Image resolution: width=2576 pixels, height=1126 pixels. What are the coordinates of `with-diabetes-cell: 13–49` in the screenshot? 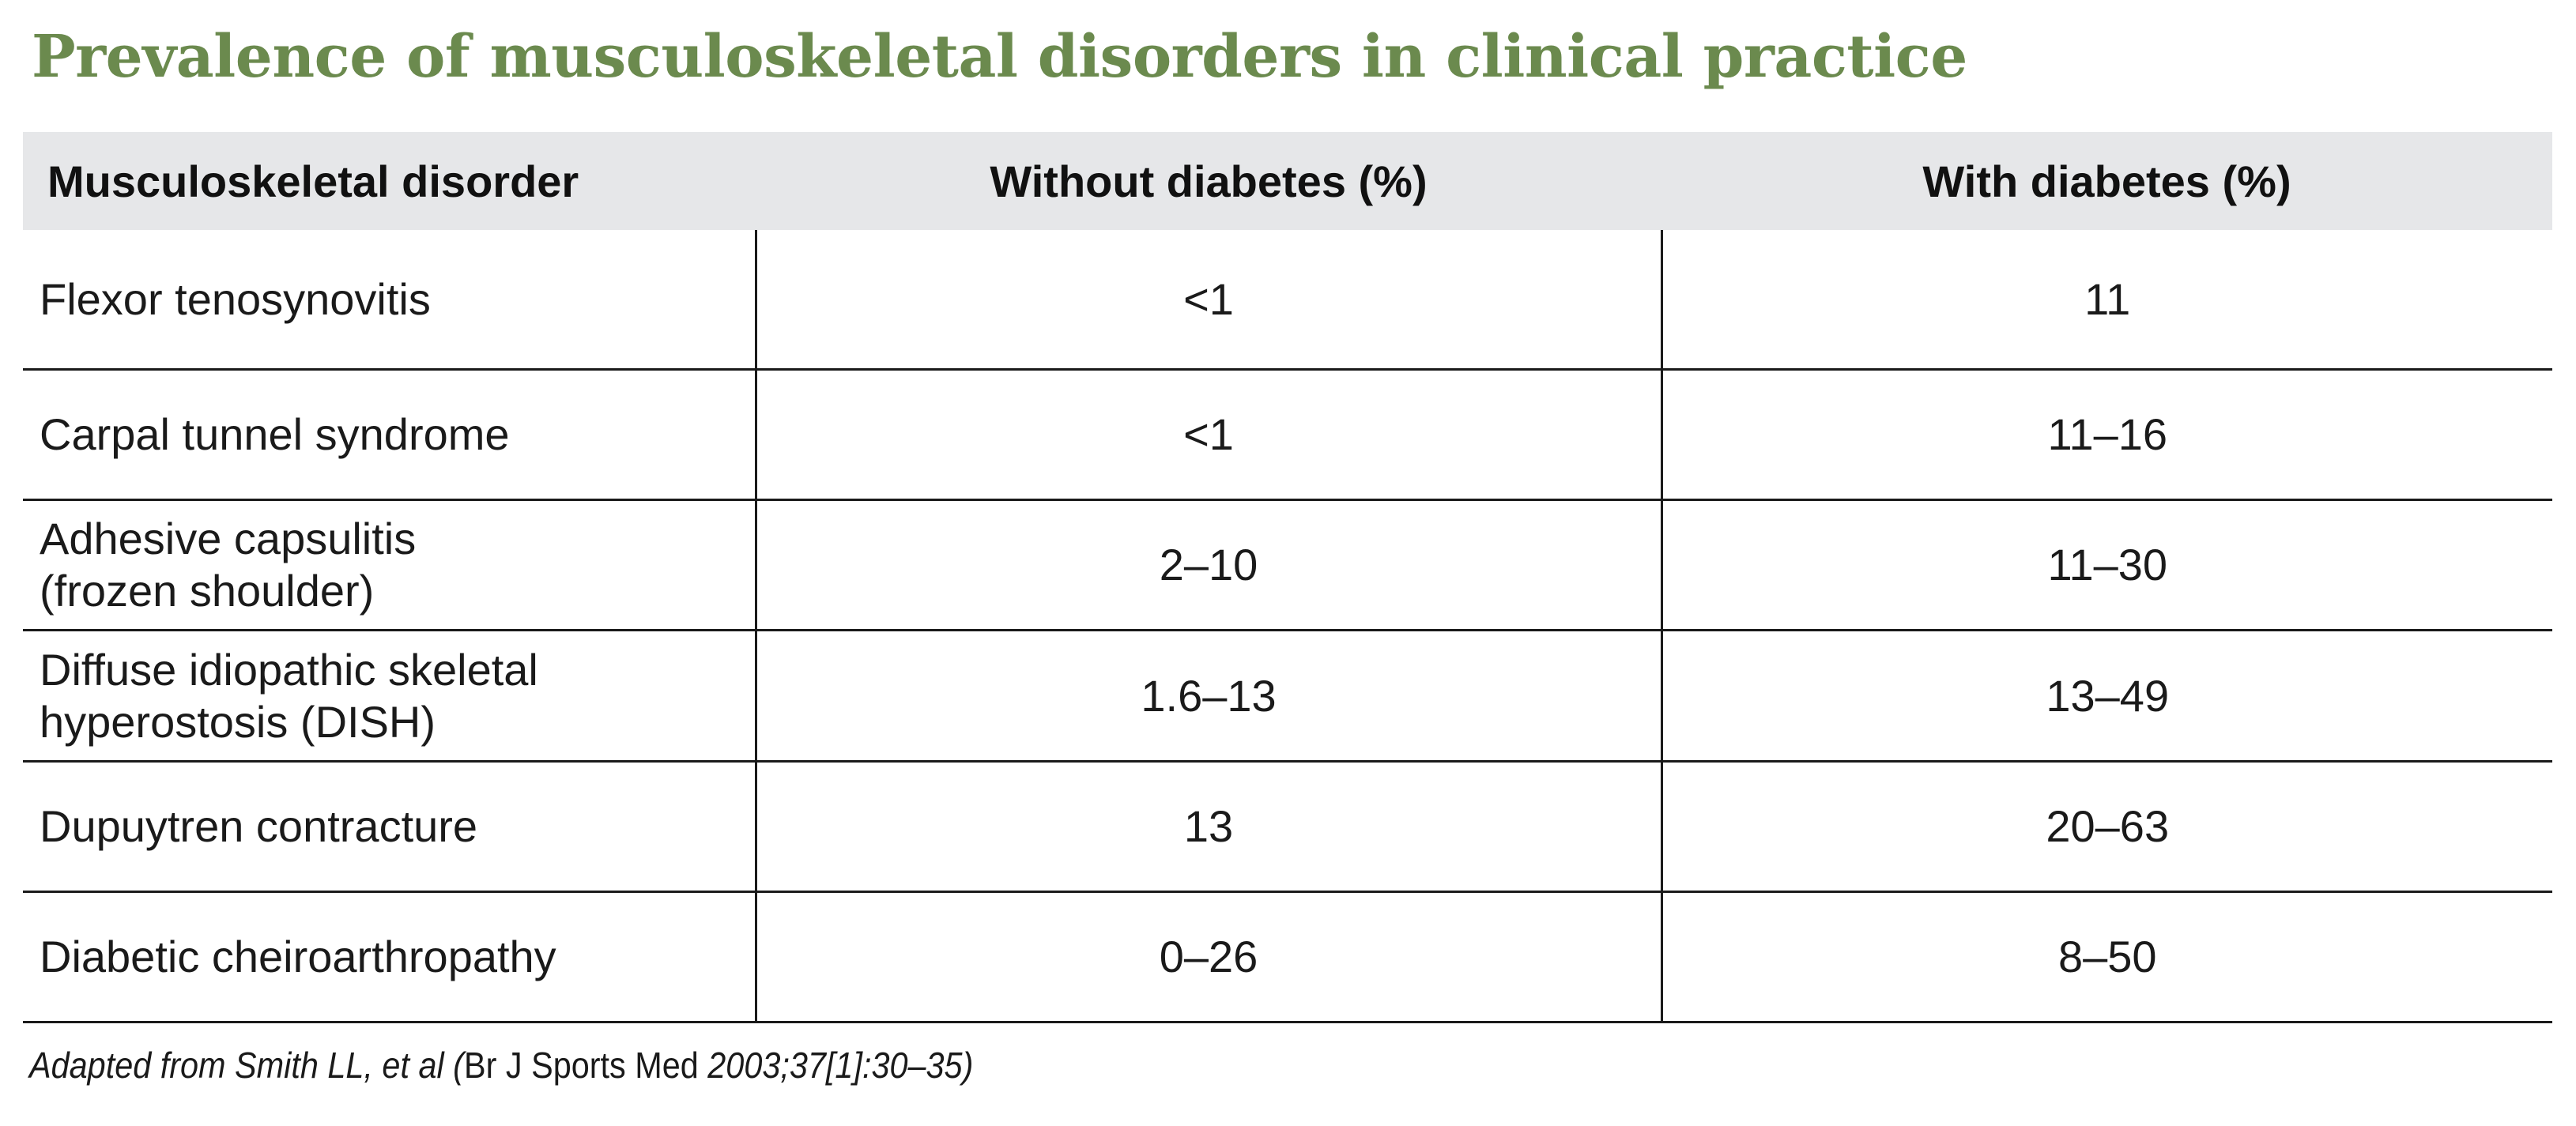 It's located at (2106, 696).